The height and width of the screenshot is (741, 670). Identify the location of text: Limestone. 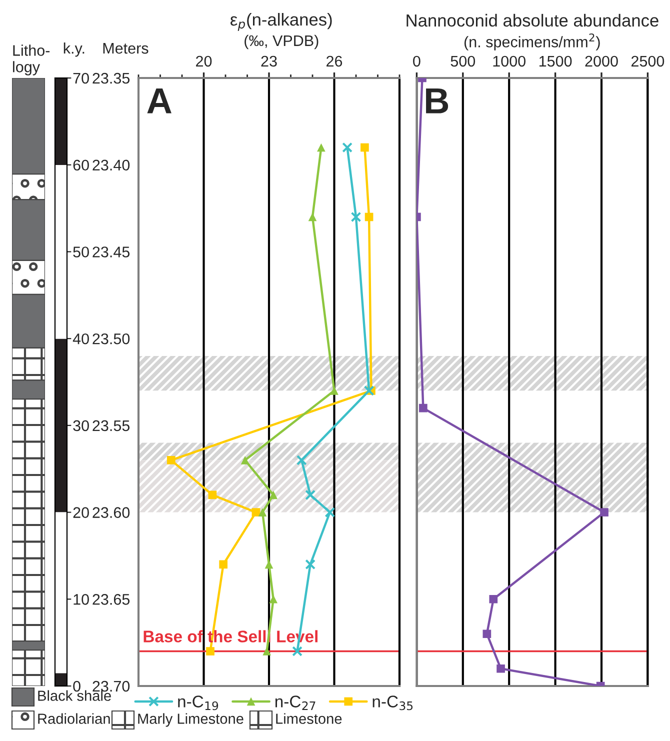
(309, 718).